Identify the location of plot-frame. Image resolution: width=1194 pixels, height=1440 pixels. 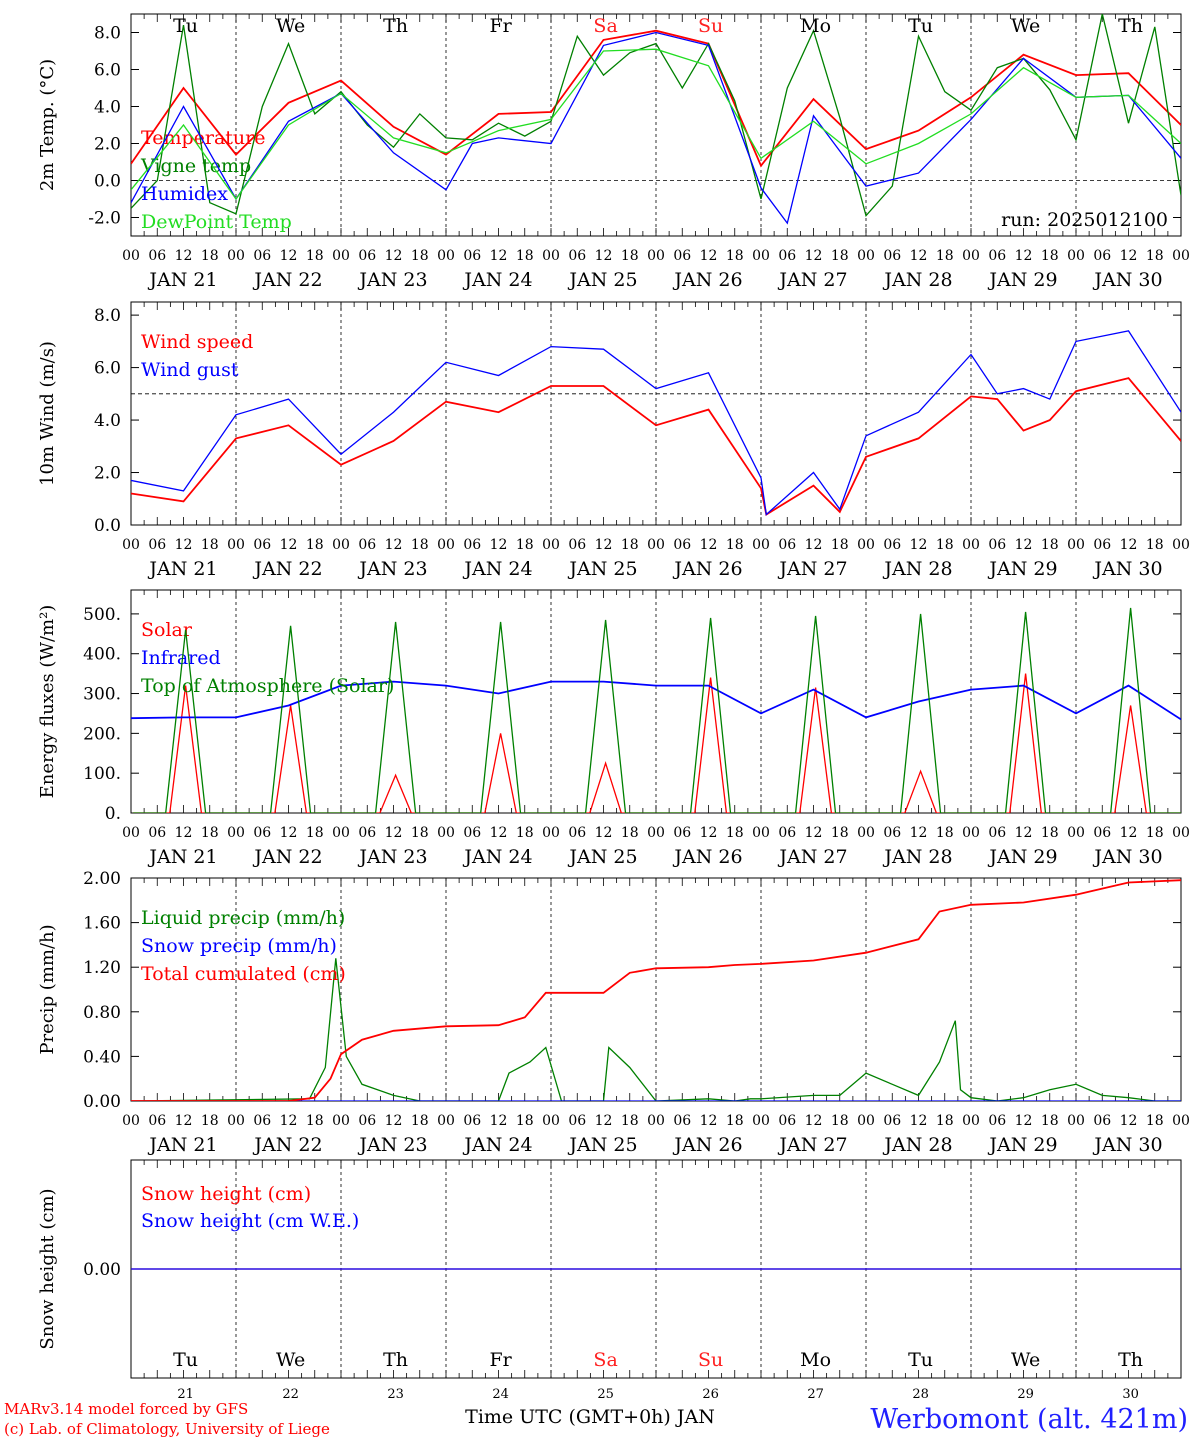
(656, 413).